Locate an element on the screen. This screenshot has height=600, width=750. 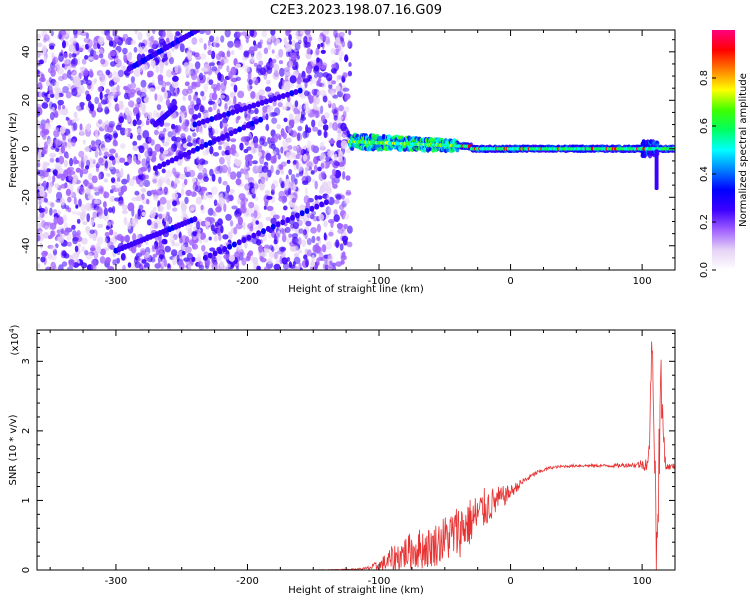
x-tick-label: 100 is located at coordinates (642, 281).